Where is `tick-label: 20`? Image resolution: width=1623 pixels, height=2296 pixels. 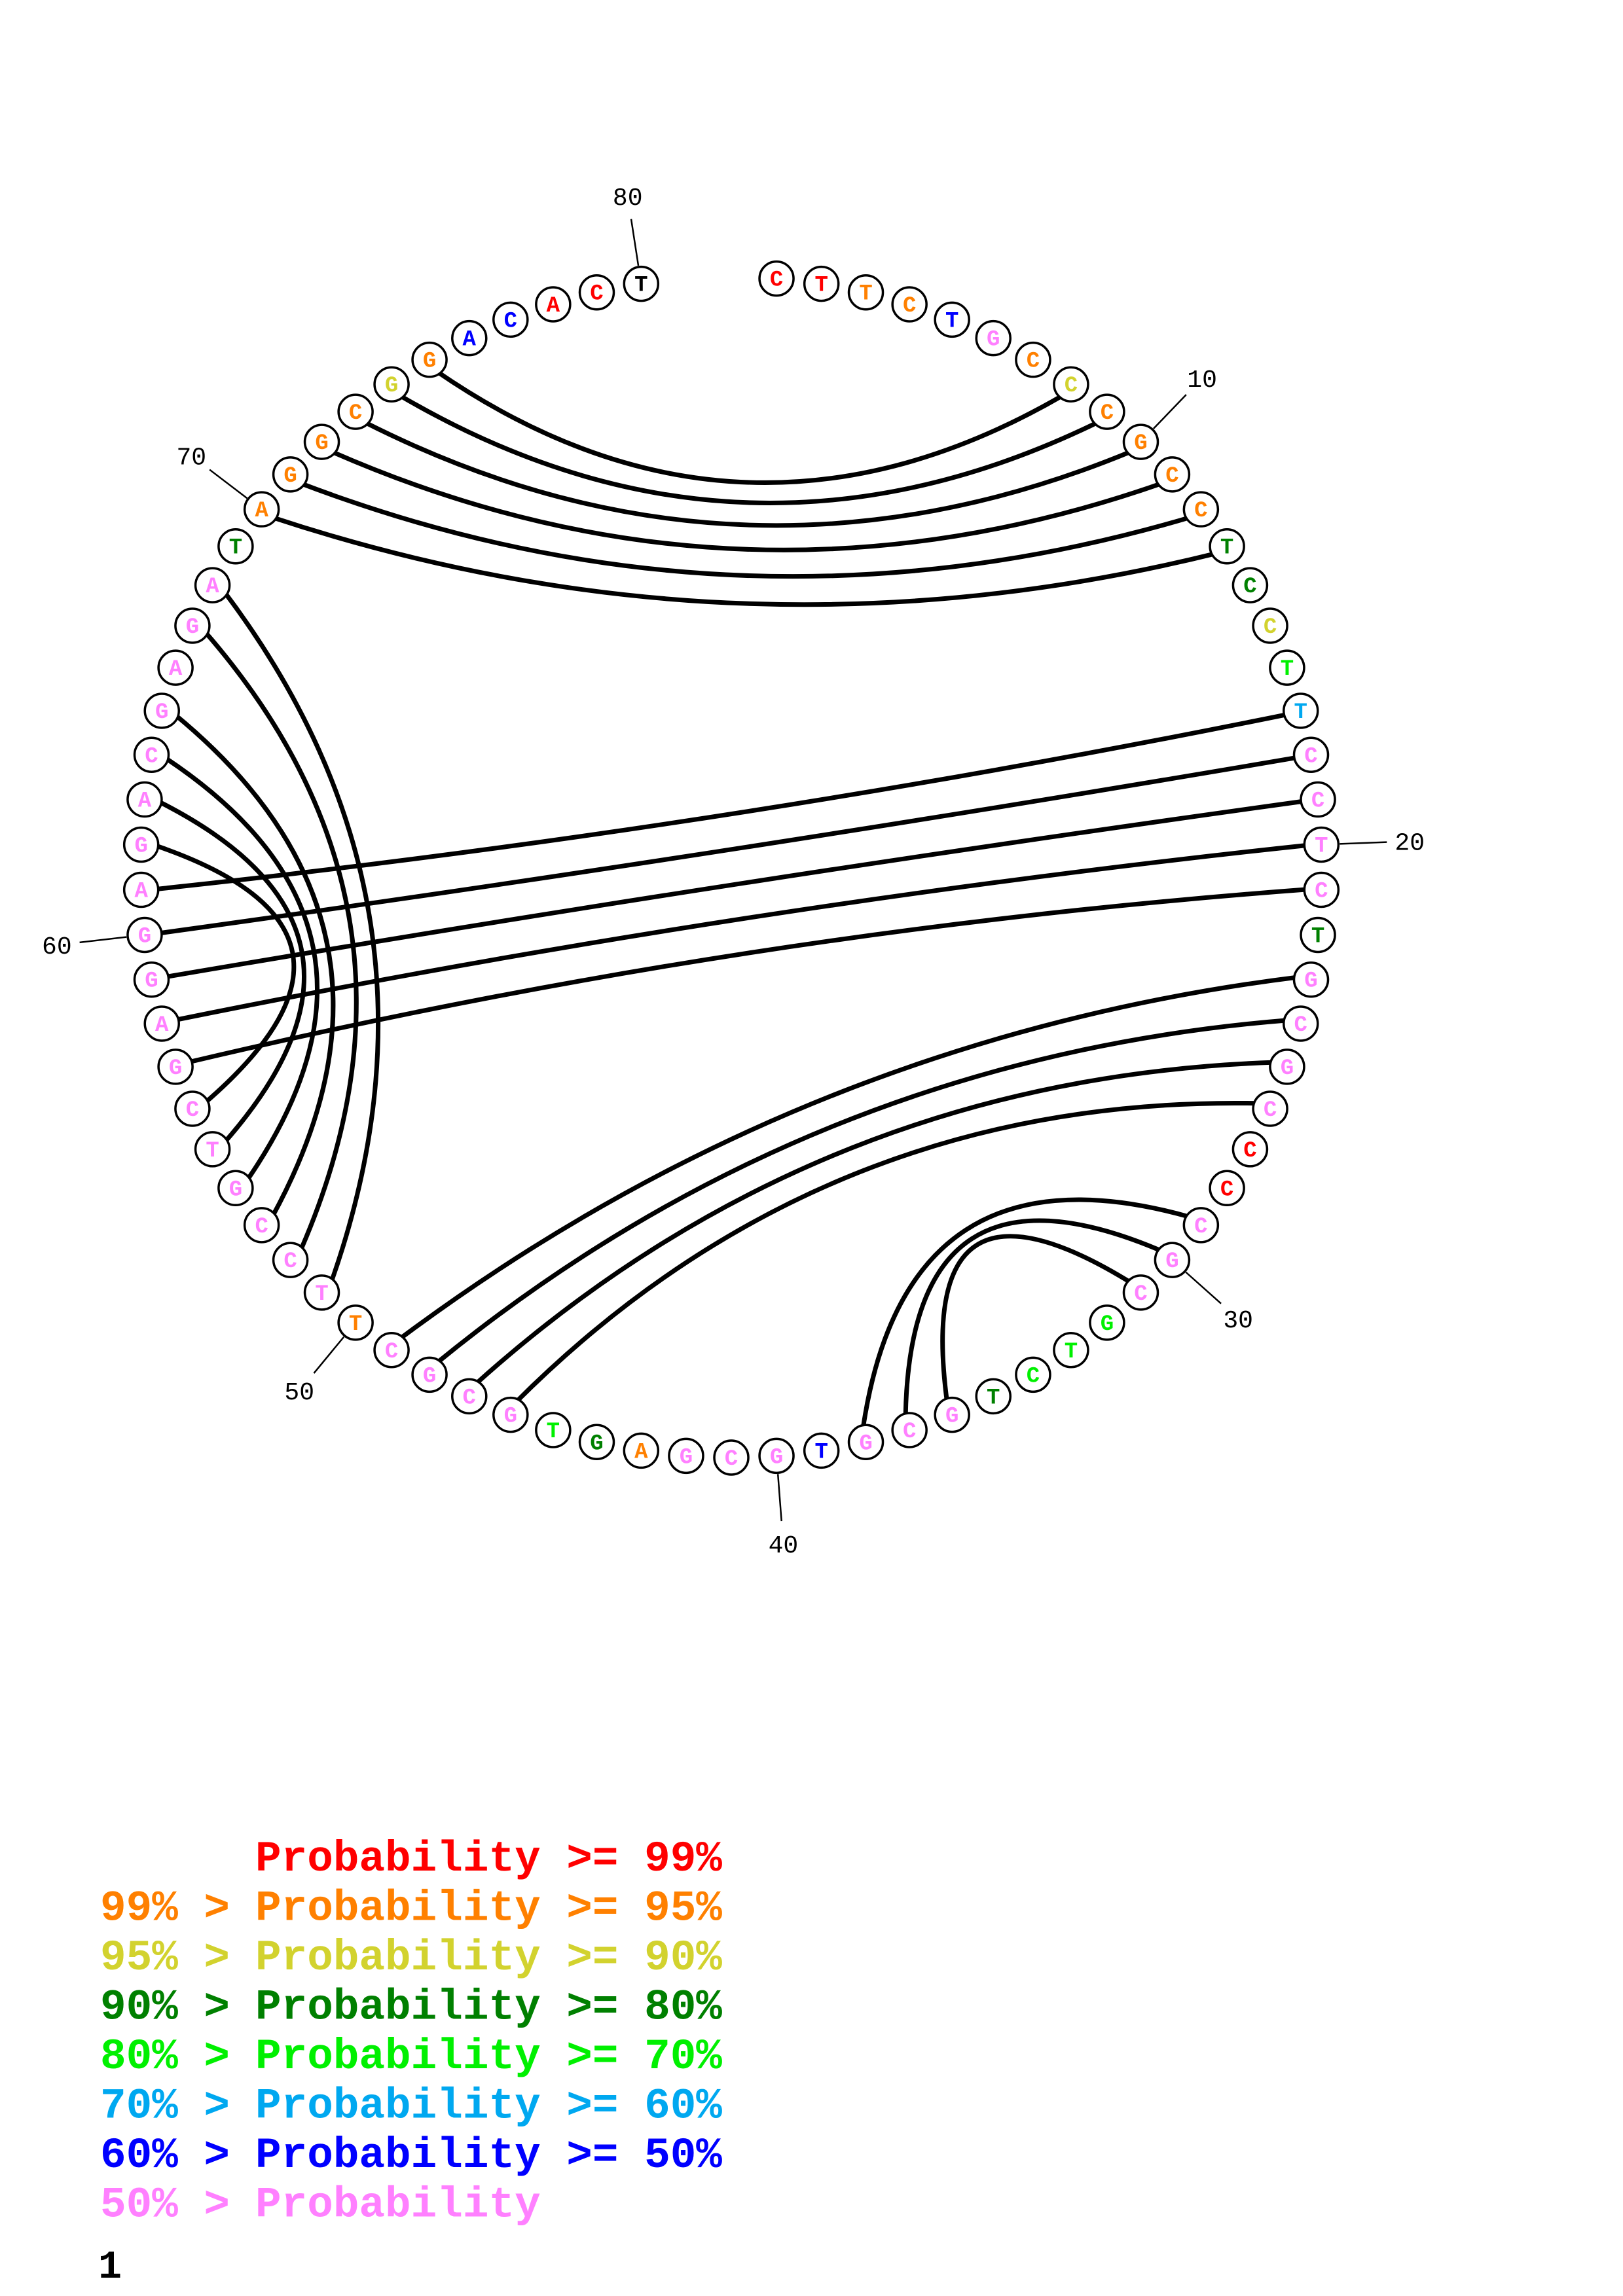 tick-label: 20 is located at coordinates (1410, 843).